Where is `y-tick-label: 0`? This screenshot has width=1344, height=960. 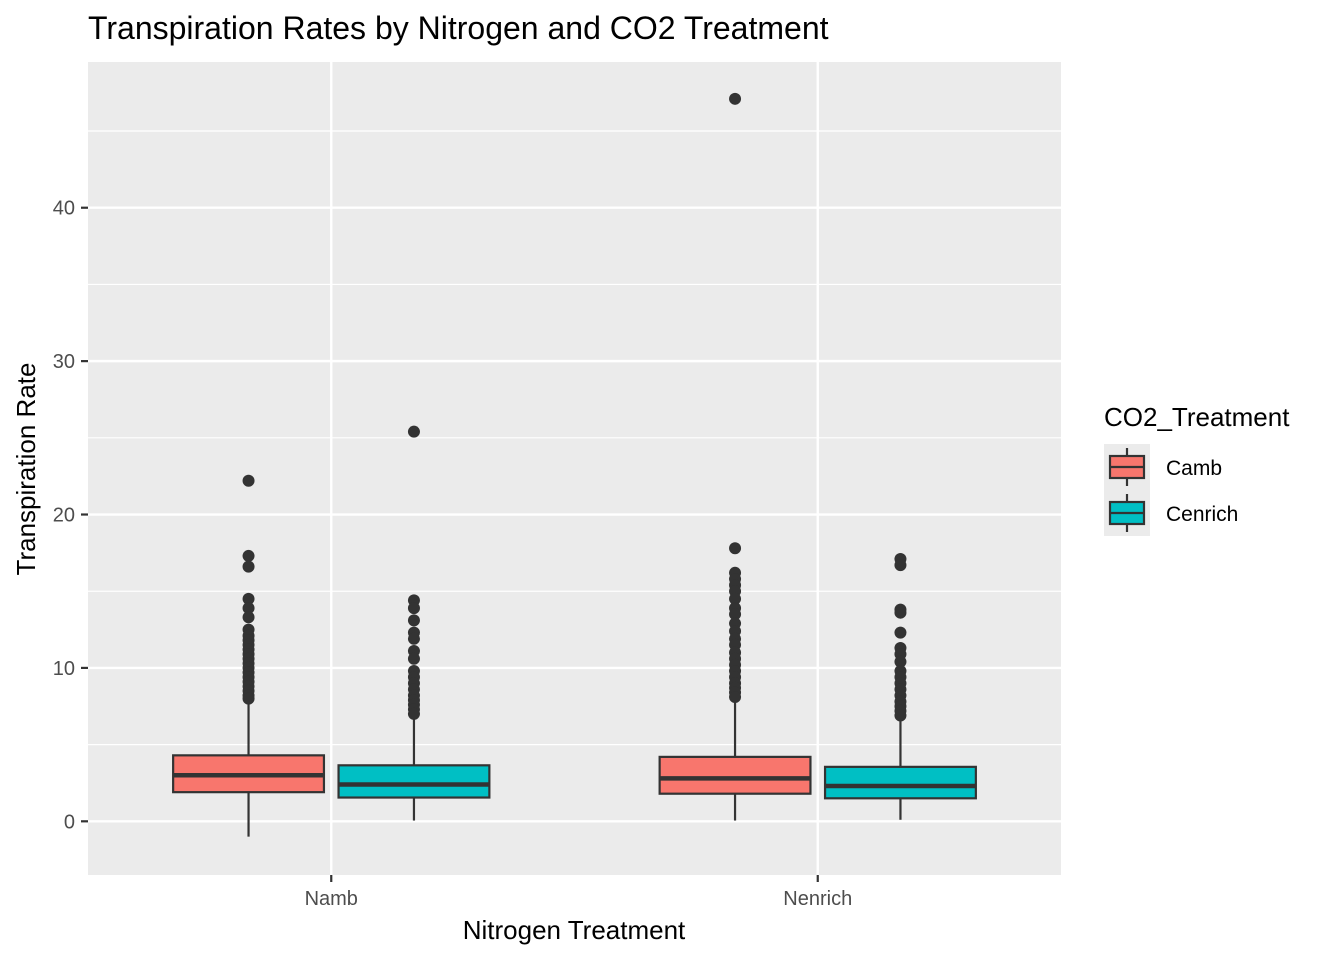
y-tick-label: 0 is located at coordinates (69, 822).